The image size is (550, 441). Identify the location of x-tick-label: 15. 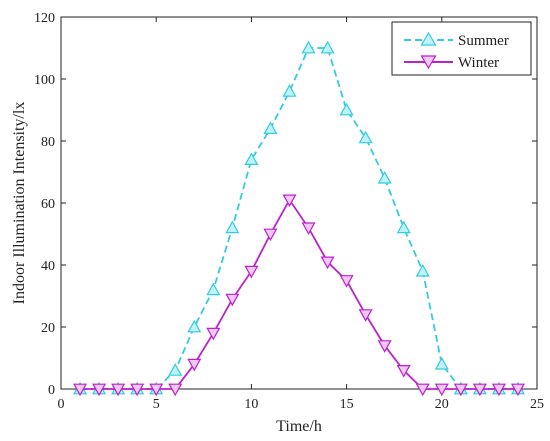
(347, 404).